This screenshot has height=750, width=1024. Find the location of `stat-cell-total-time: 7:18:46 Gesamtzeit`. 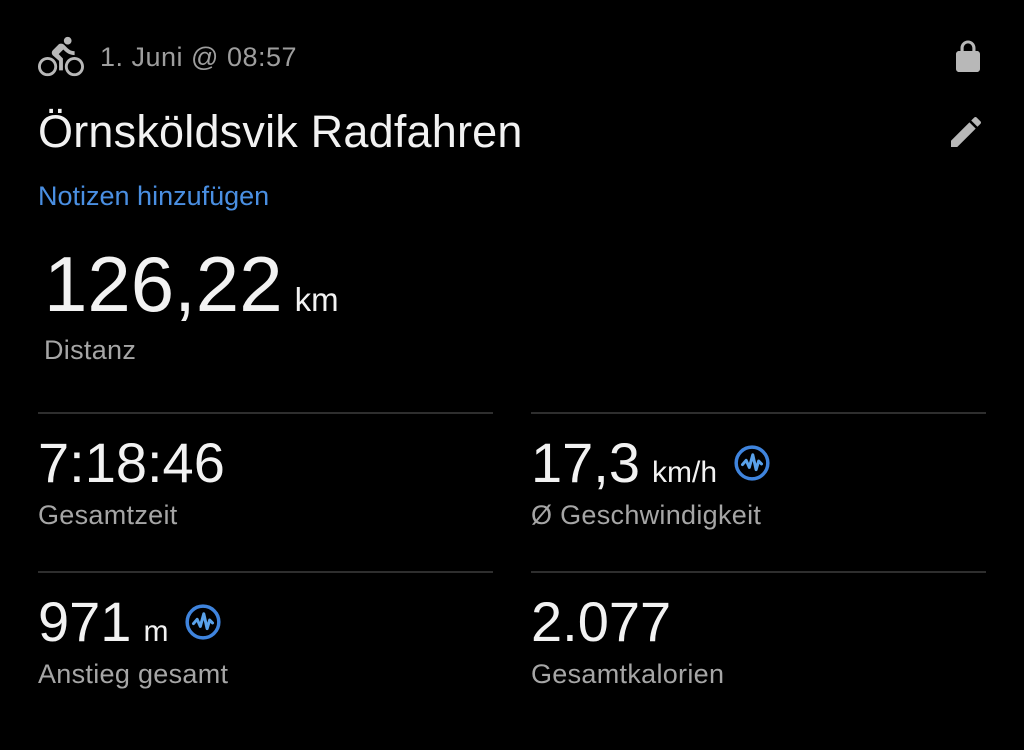

stat-cell-total-time: 7:18:46 Gesamtzeit is located at coordinates (265, 491).